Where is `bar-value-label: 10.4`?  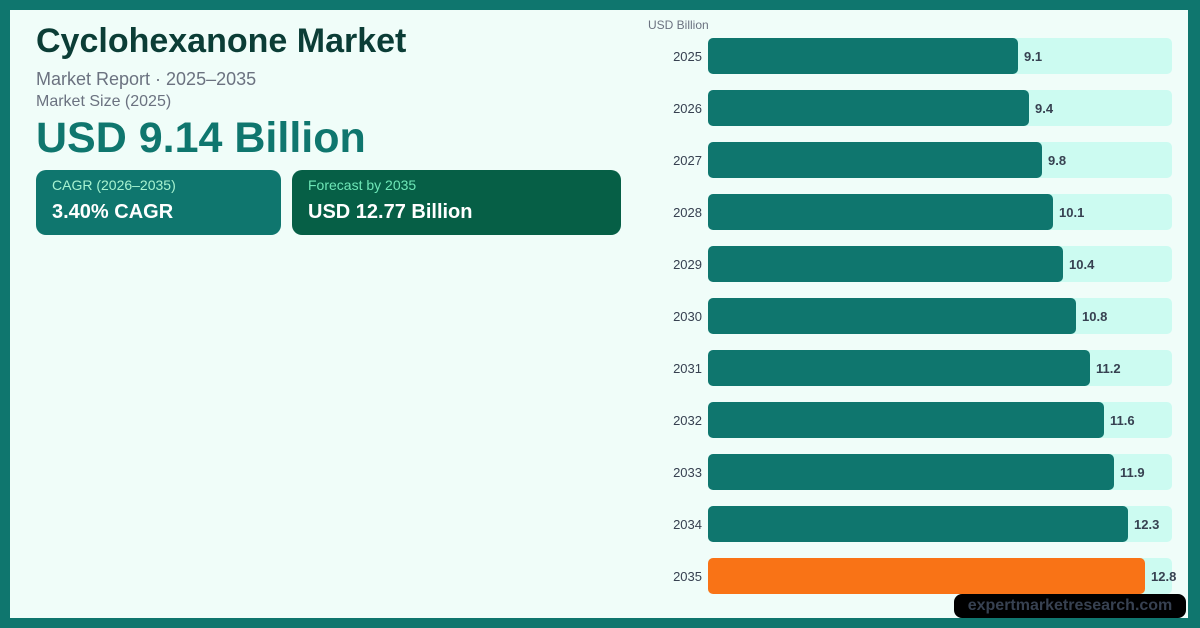 bar-value-label: 10.4 is located at coordinates (1082, 264).